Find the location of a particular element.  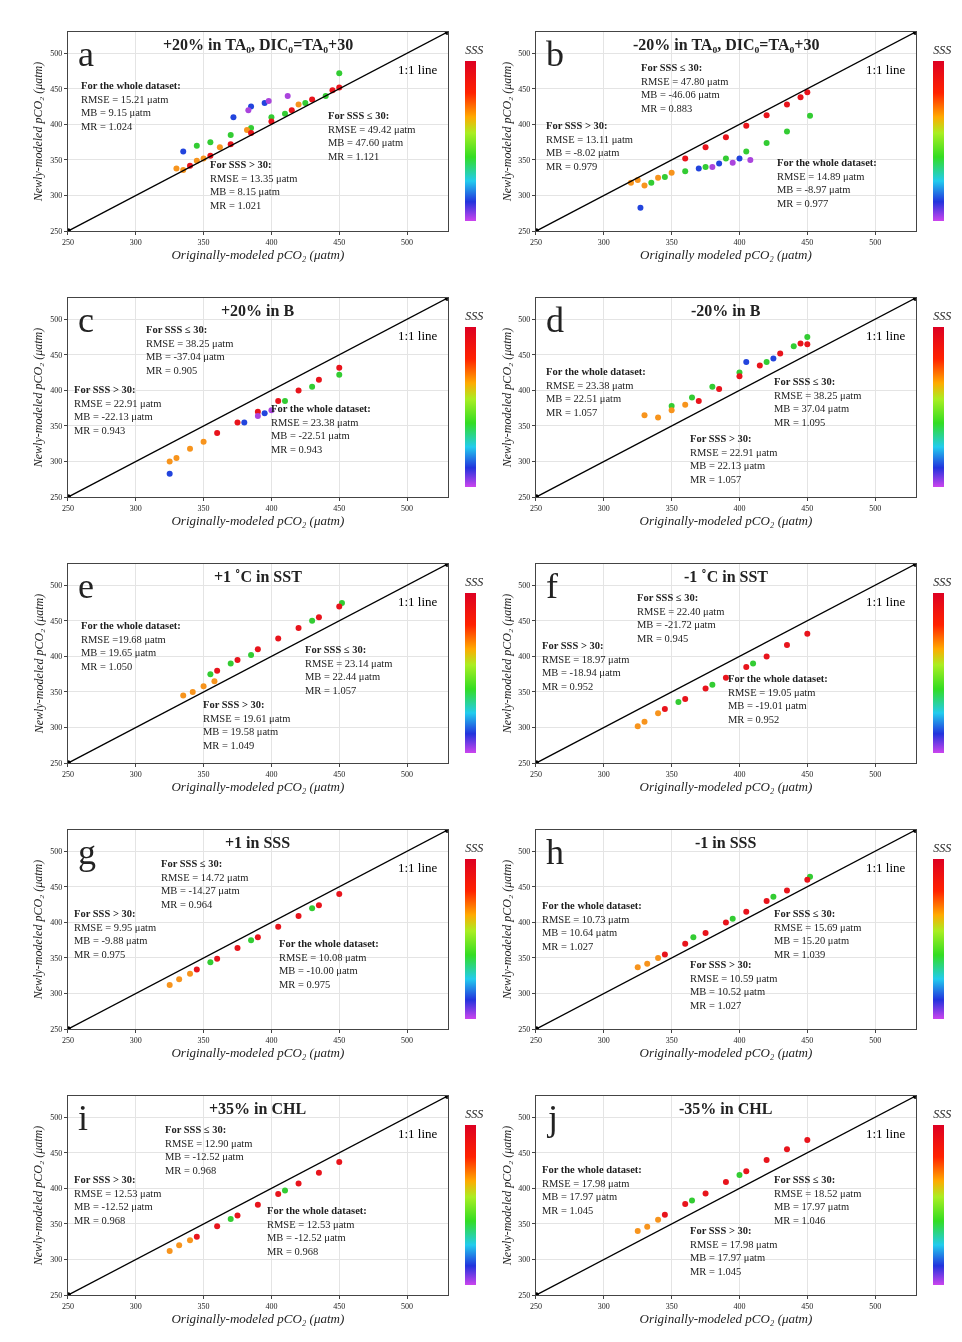

annotation: For SSS ≤ 30: RMSE = 22.40 μatm MB = -21.72 μatm MR = 0.945 is located at coordinates (681, 618).